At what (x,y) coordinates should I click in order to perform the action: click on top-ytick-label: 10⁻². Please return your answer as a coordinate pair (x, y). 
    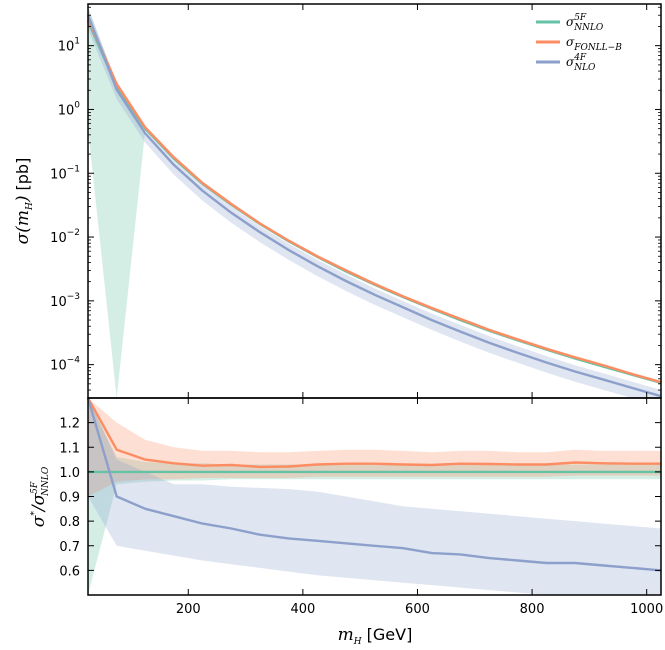
    Looking at the image, I should click on (65, 237).